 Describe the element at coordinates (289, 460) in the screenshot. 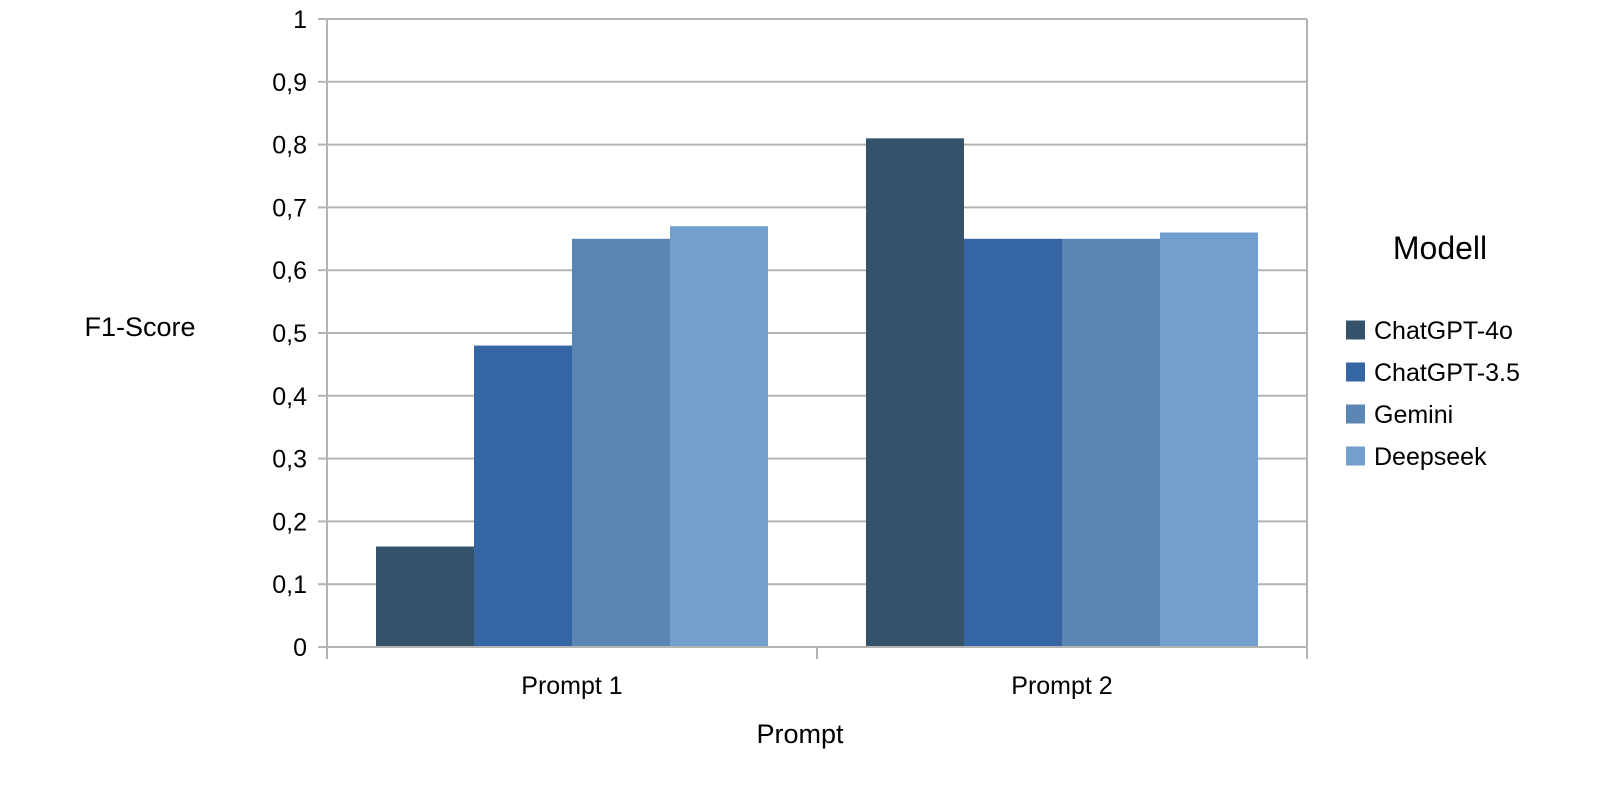

I see `y-tick-label: 0,3` at that location.